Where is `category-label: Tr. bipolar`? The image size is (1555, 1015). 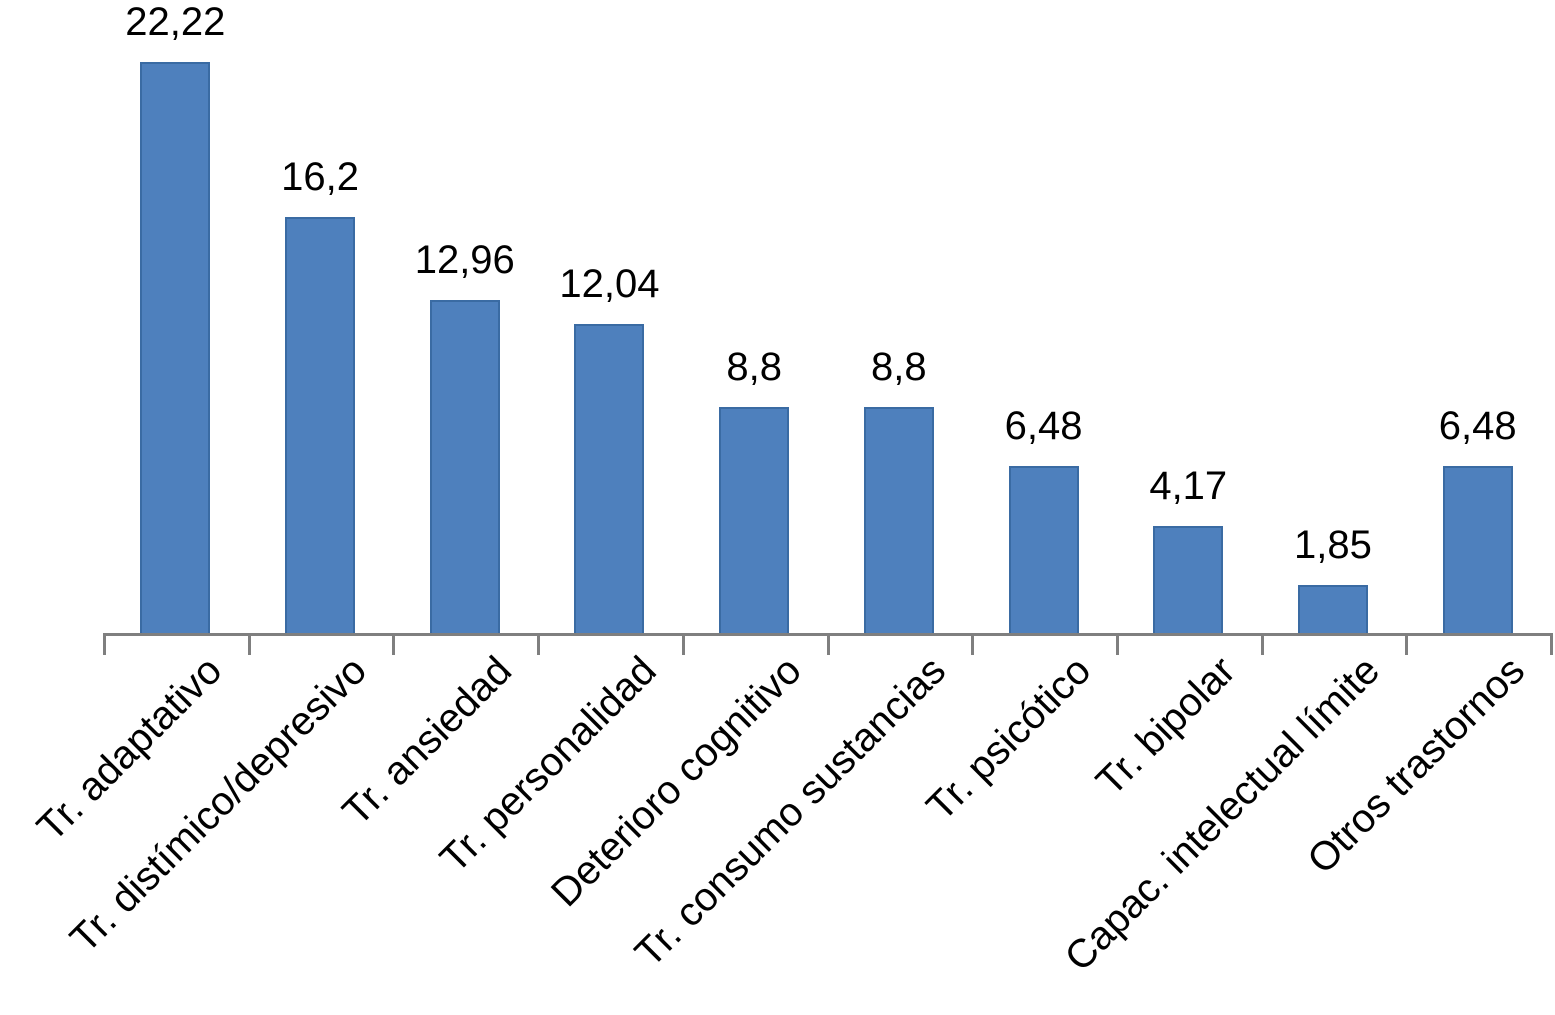
category-label: Tr. bipolar is located at coordinates (1165, 726).